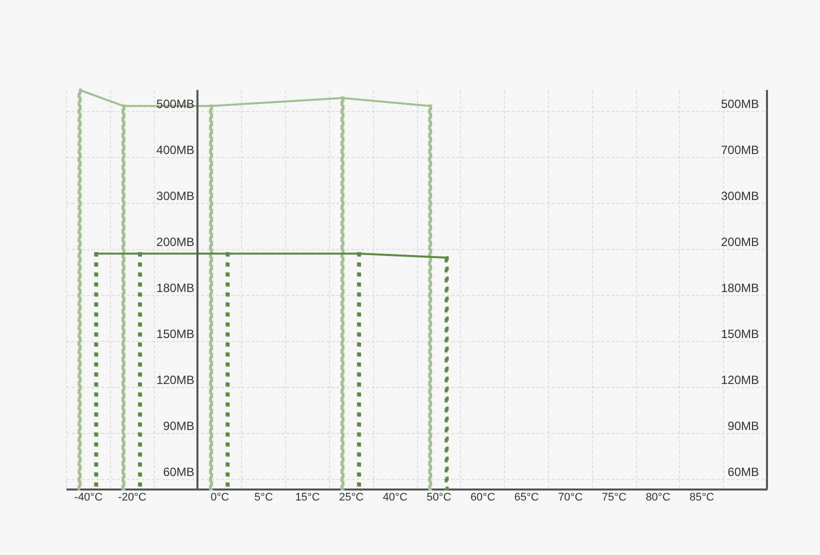  What do you see at coordinates (220, 498) in the screenshot?
I see `x-tick-label: 0°C` at bounding box center [220, 498].